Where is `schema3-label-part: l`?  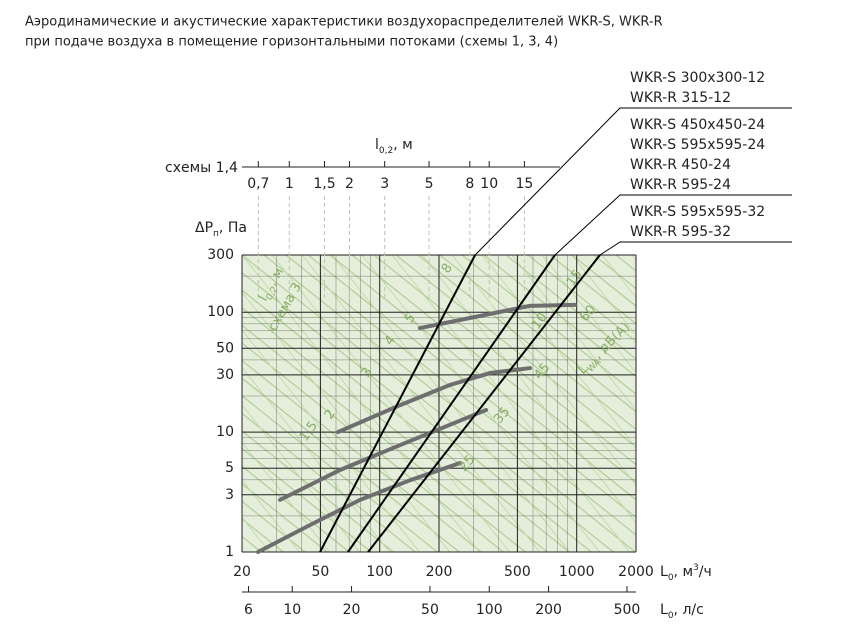 schema3-label-part: l is located at coordinates (263, 298).